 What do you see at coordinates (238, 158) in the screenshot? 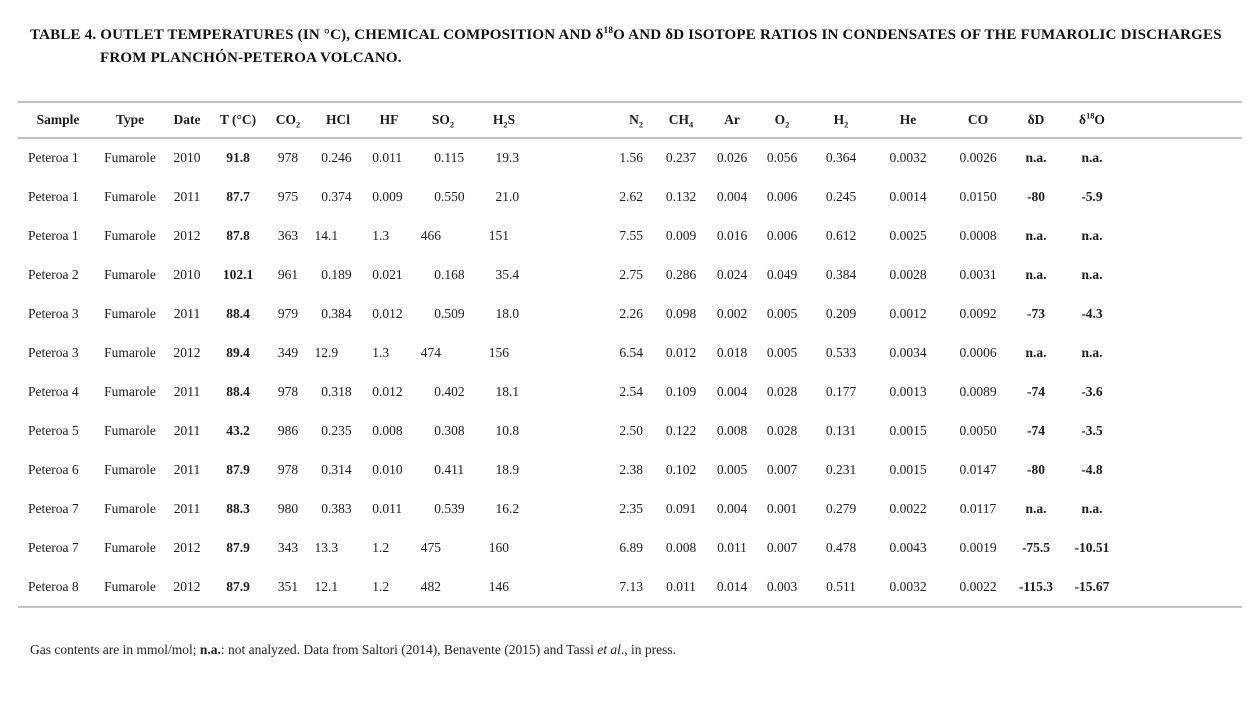
I see `cell-t: 91.8` at bounding box center [238, 158].